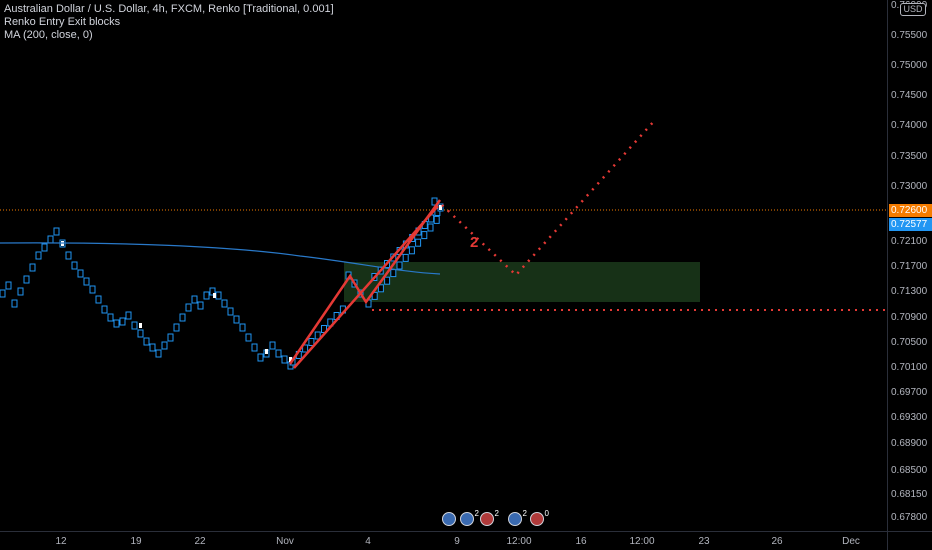 The height and width of the screenshot is (550, 932). What do you see at coordinates (910, 224) in the screenshot?
I see `ma-price-tag: 0.72577` at bounding box center [910, 224].